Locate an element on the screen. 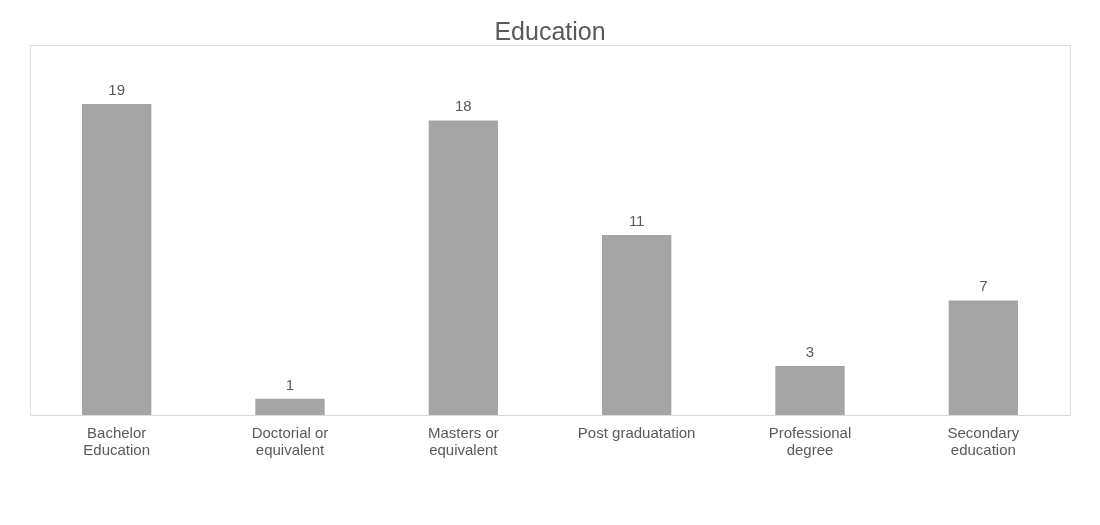 Image resolution: width=1100 pixels, height=525 pixels. x-tick-label: Doctorial or equivalent is located at coordinates (290, 440).